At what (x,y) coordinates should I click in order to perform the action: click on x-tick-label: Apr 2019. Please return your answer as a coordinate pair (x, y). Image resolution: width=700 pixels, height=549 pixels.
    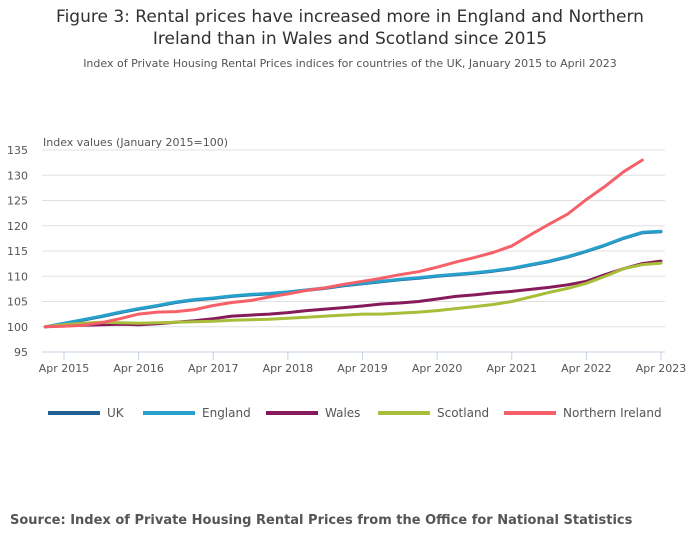
    Looking at the image, I should click on (362, 368).